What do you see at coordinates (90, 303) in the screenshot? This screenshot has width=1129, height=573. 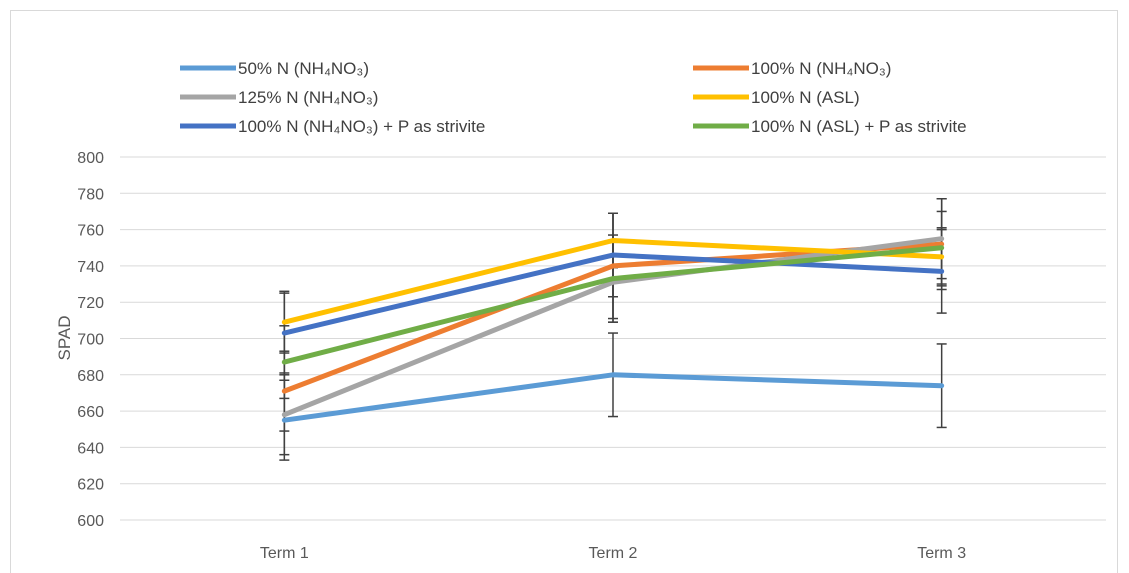 I see `y-tick-label: 720` at bounding box center [90, 303].